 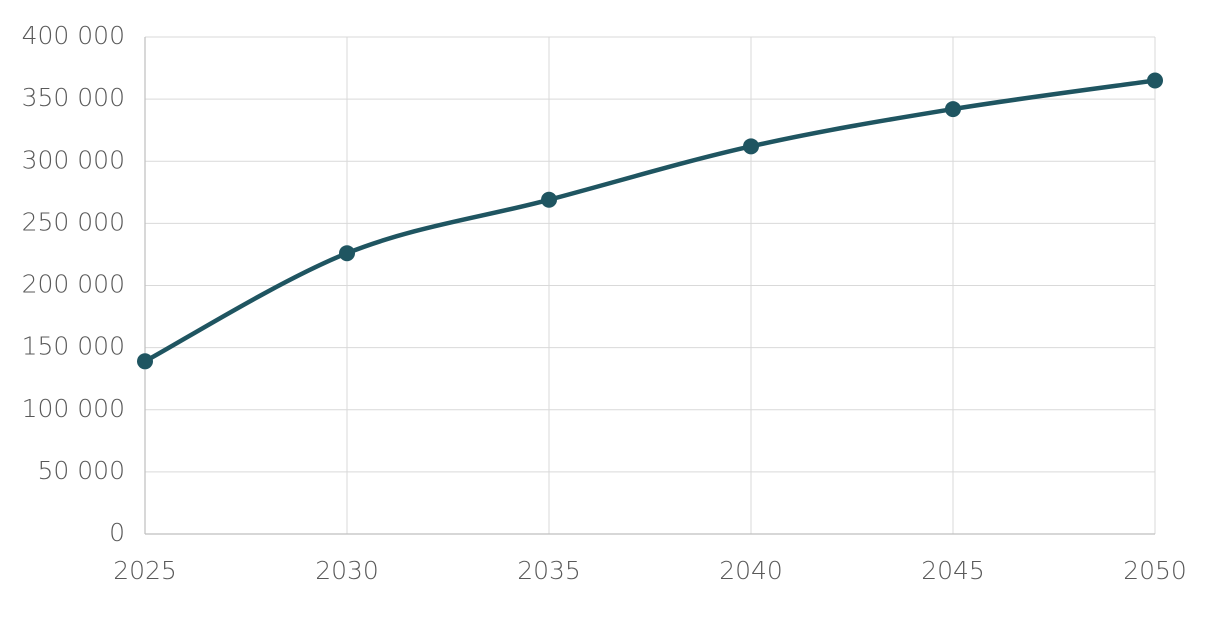 I want to click on y-tick-label: 250 000, so click(x=73, y=221).